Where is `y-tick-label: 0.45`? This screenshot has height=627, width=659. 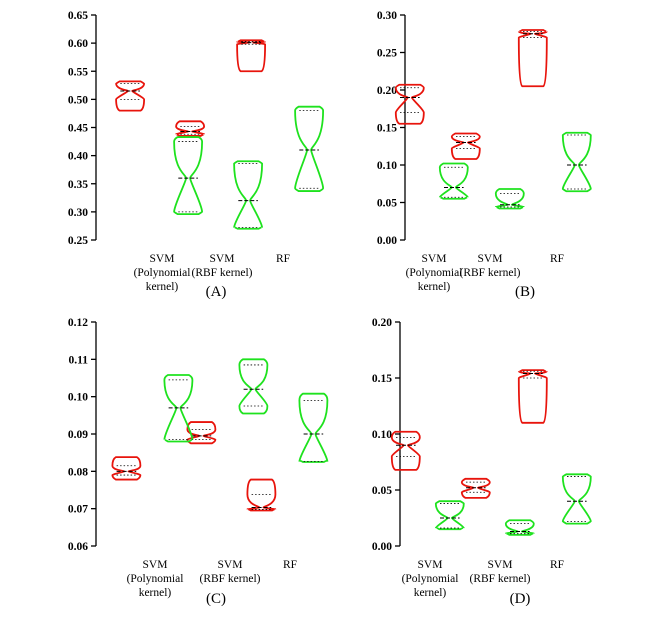 y-tick-label: 0.45 is located at coordinates (78, 129).